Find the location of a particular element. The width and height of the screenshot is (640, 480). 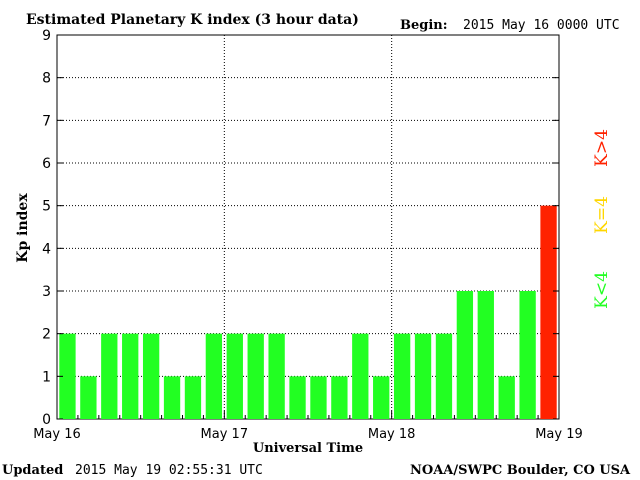

y-tick-label: 9 is located at coordinates (46, 36).